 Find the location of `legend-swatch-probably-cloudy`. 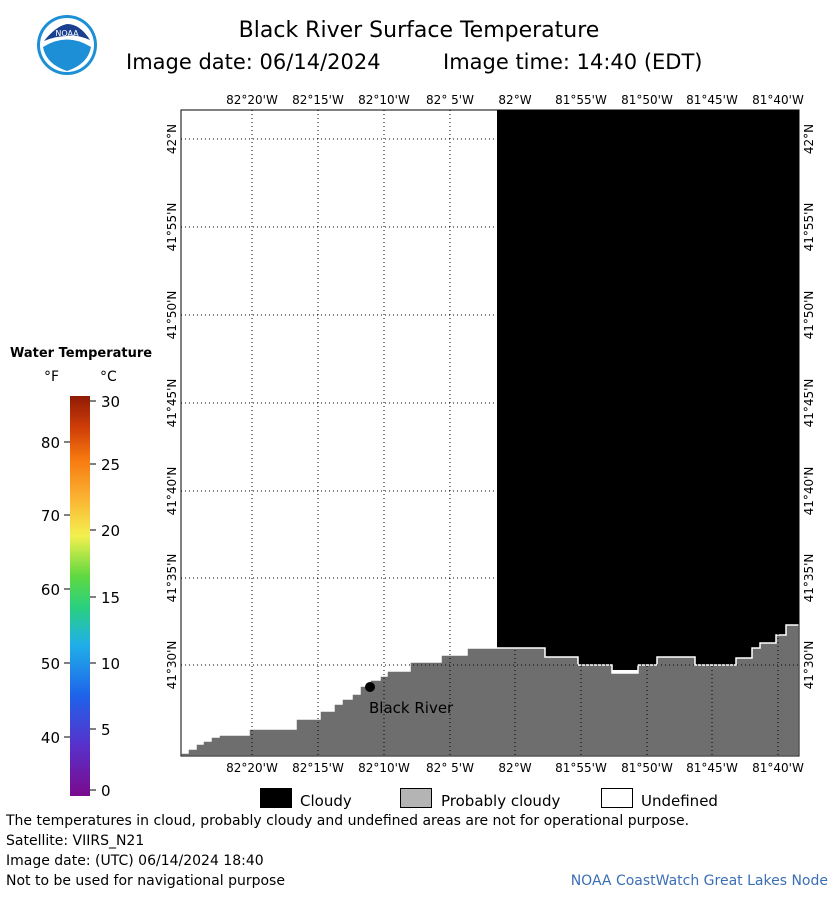

legend-swatch-probably-cloudy is located at coordinates (416, 798).